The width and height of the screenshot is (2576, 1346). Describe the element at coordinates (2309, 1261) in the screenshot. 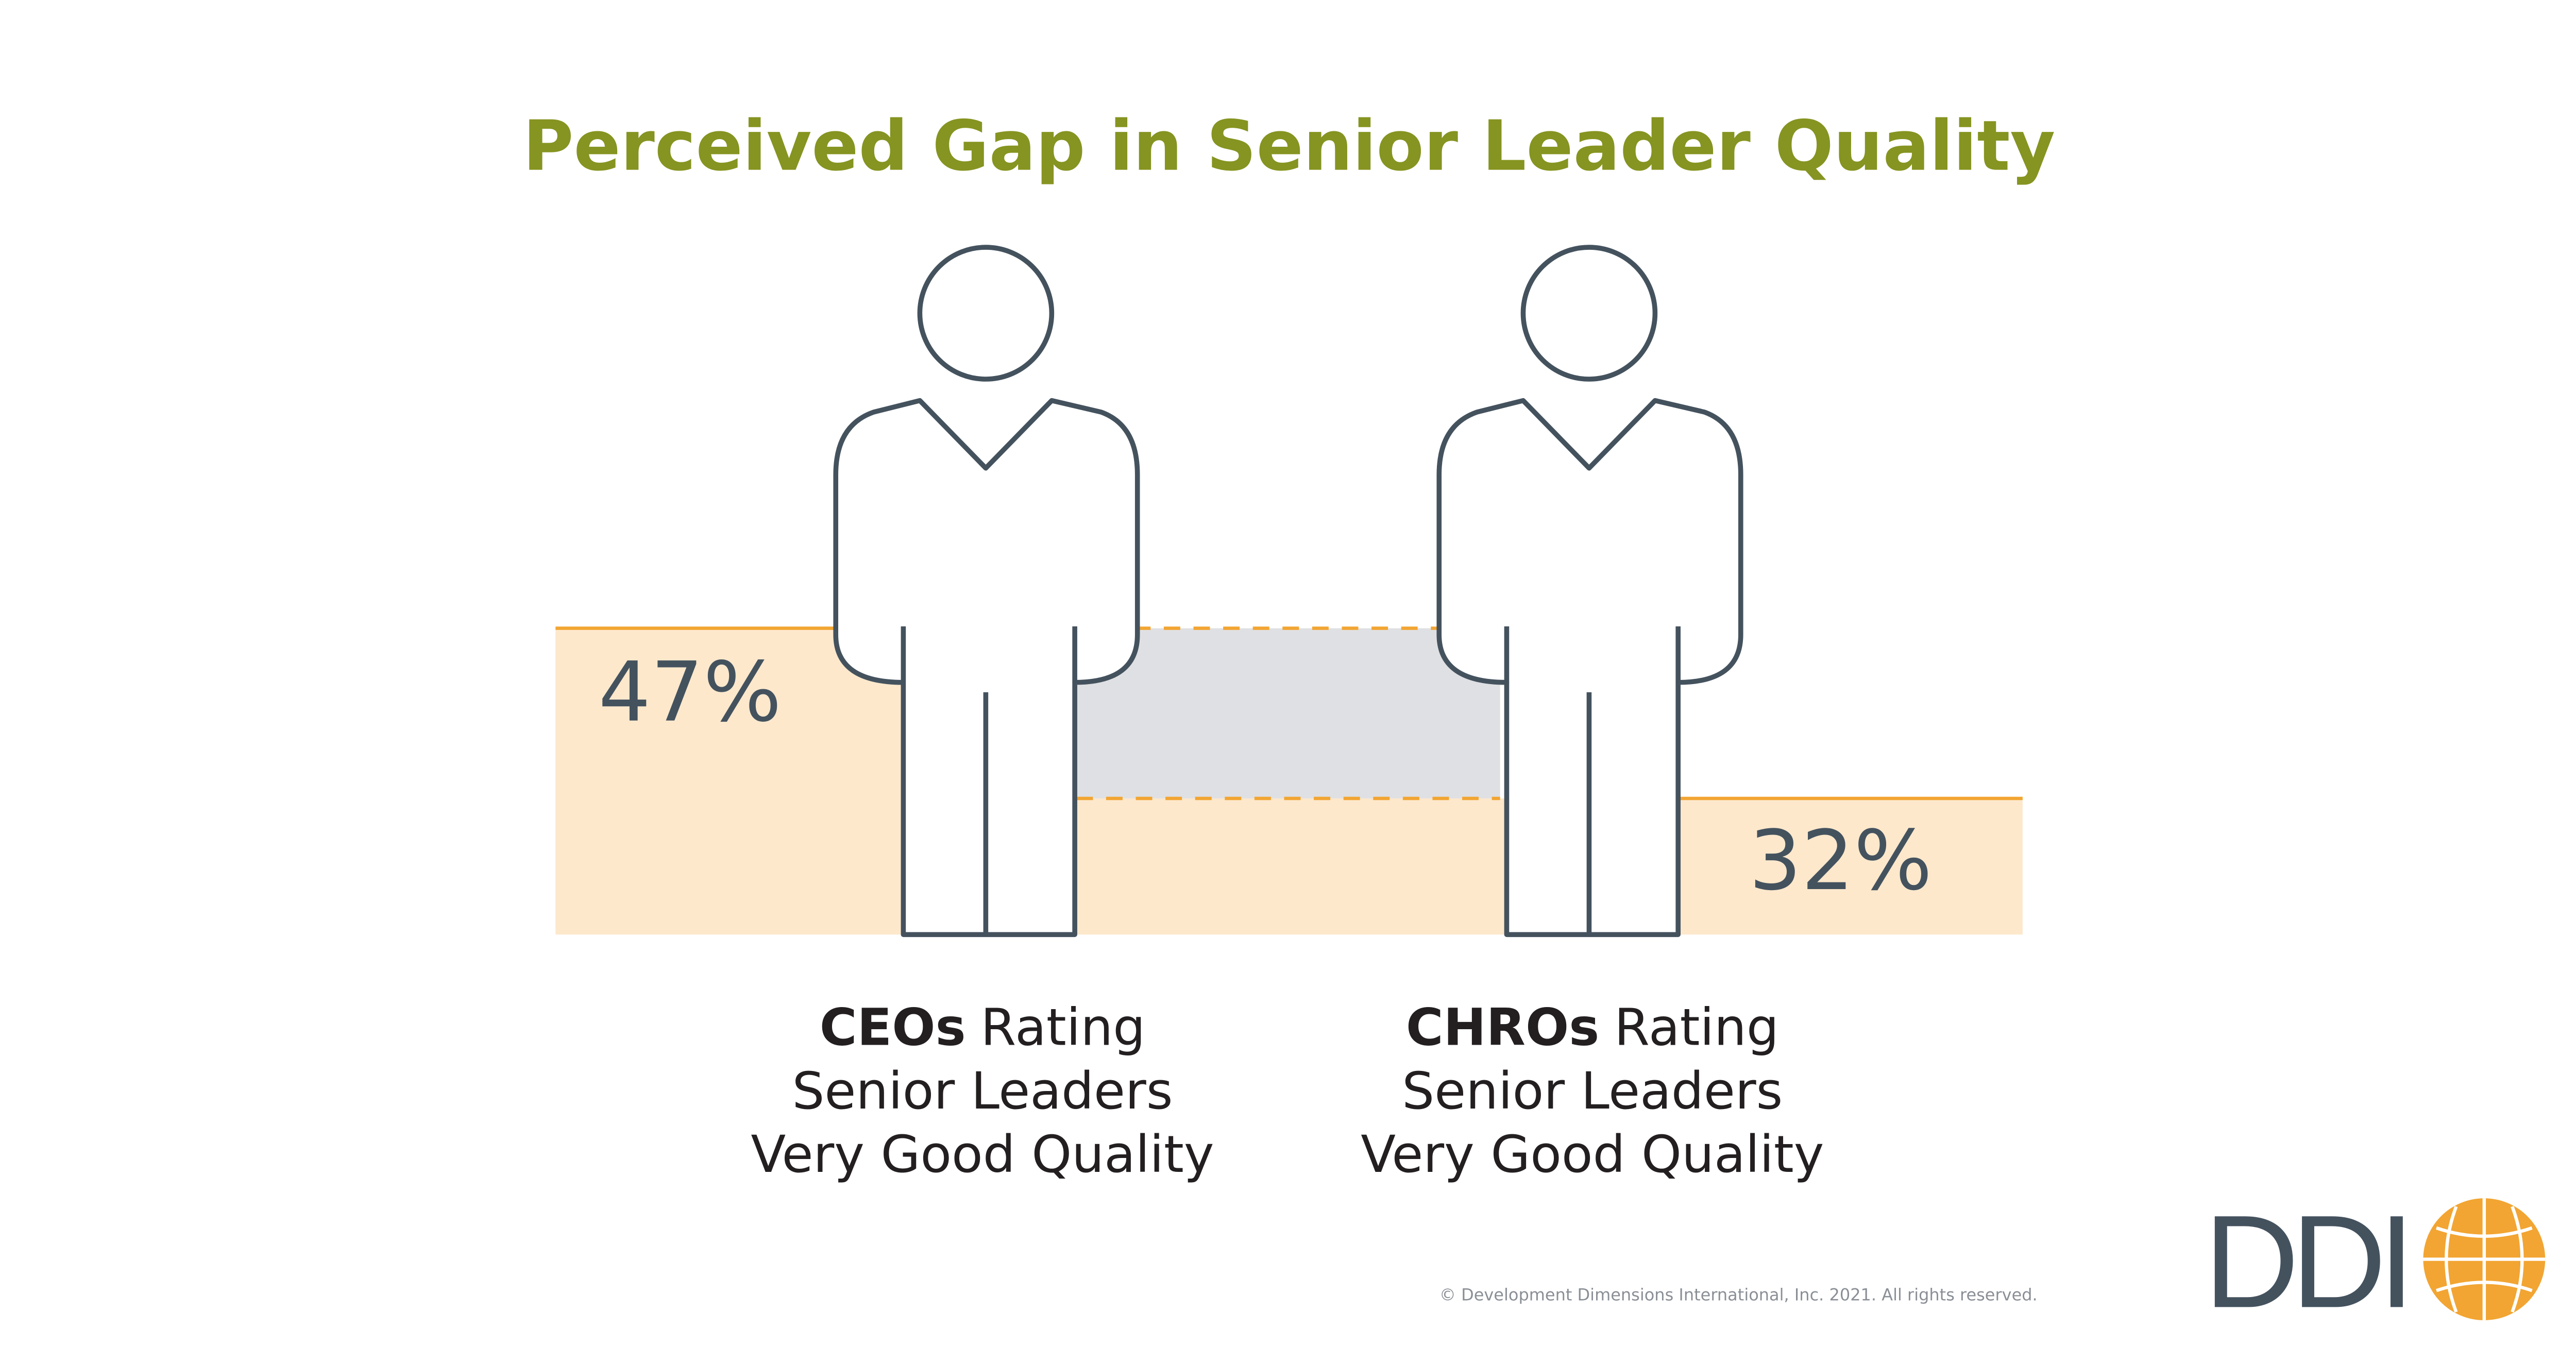

I see `logo-text: DDI` at that location.